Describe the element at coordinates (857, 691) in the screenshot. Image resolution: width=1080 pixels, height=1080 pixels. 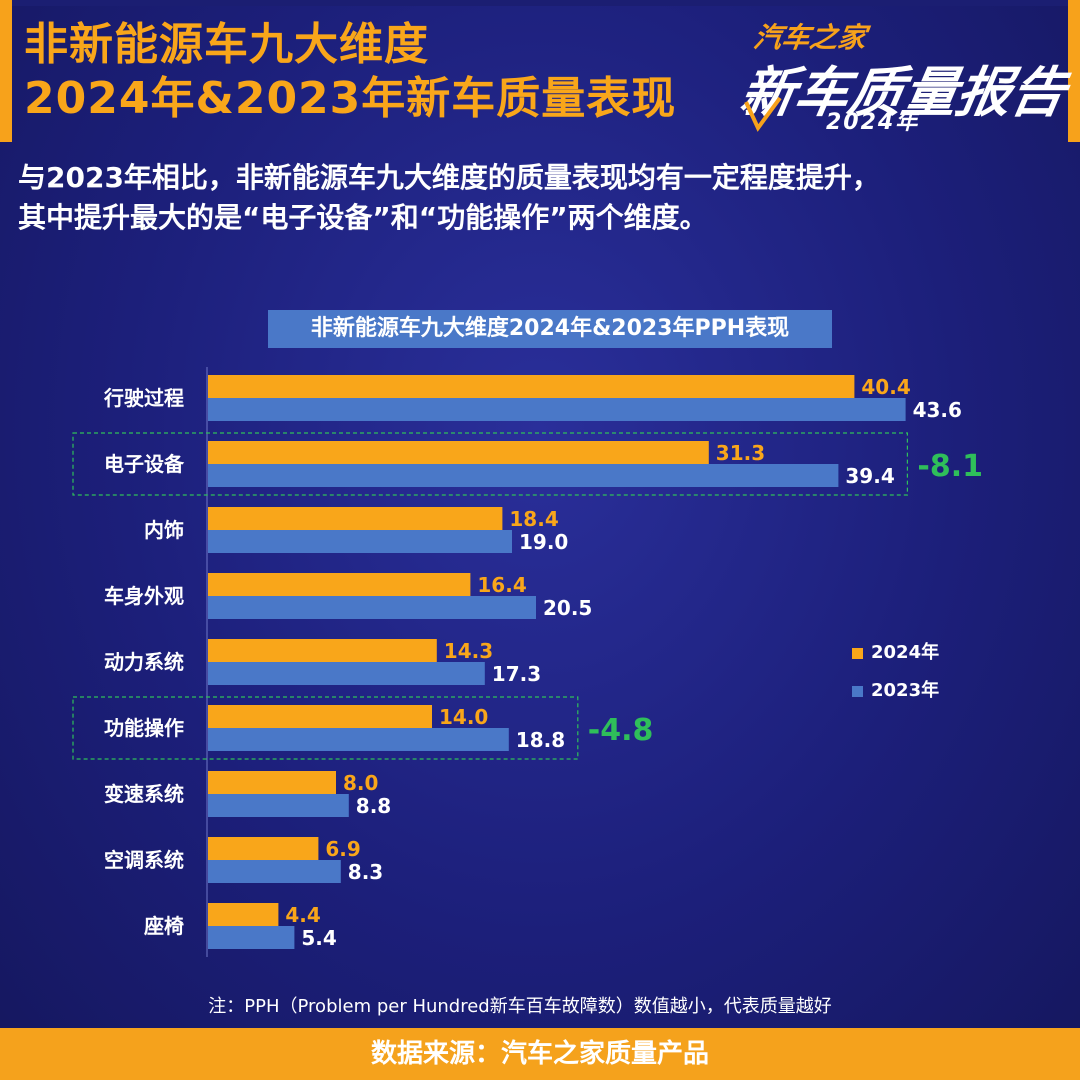
I see `legend-swatch-2023` at that location.